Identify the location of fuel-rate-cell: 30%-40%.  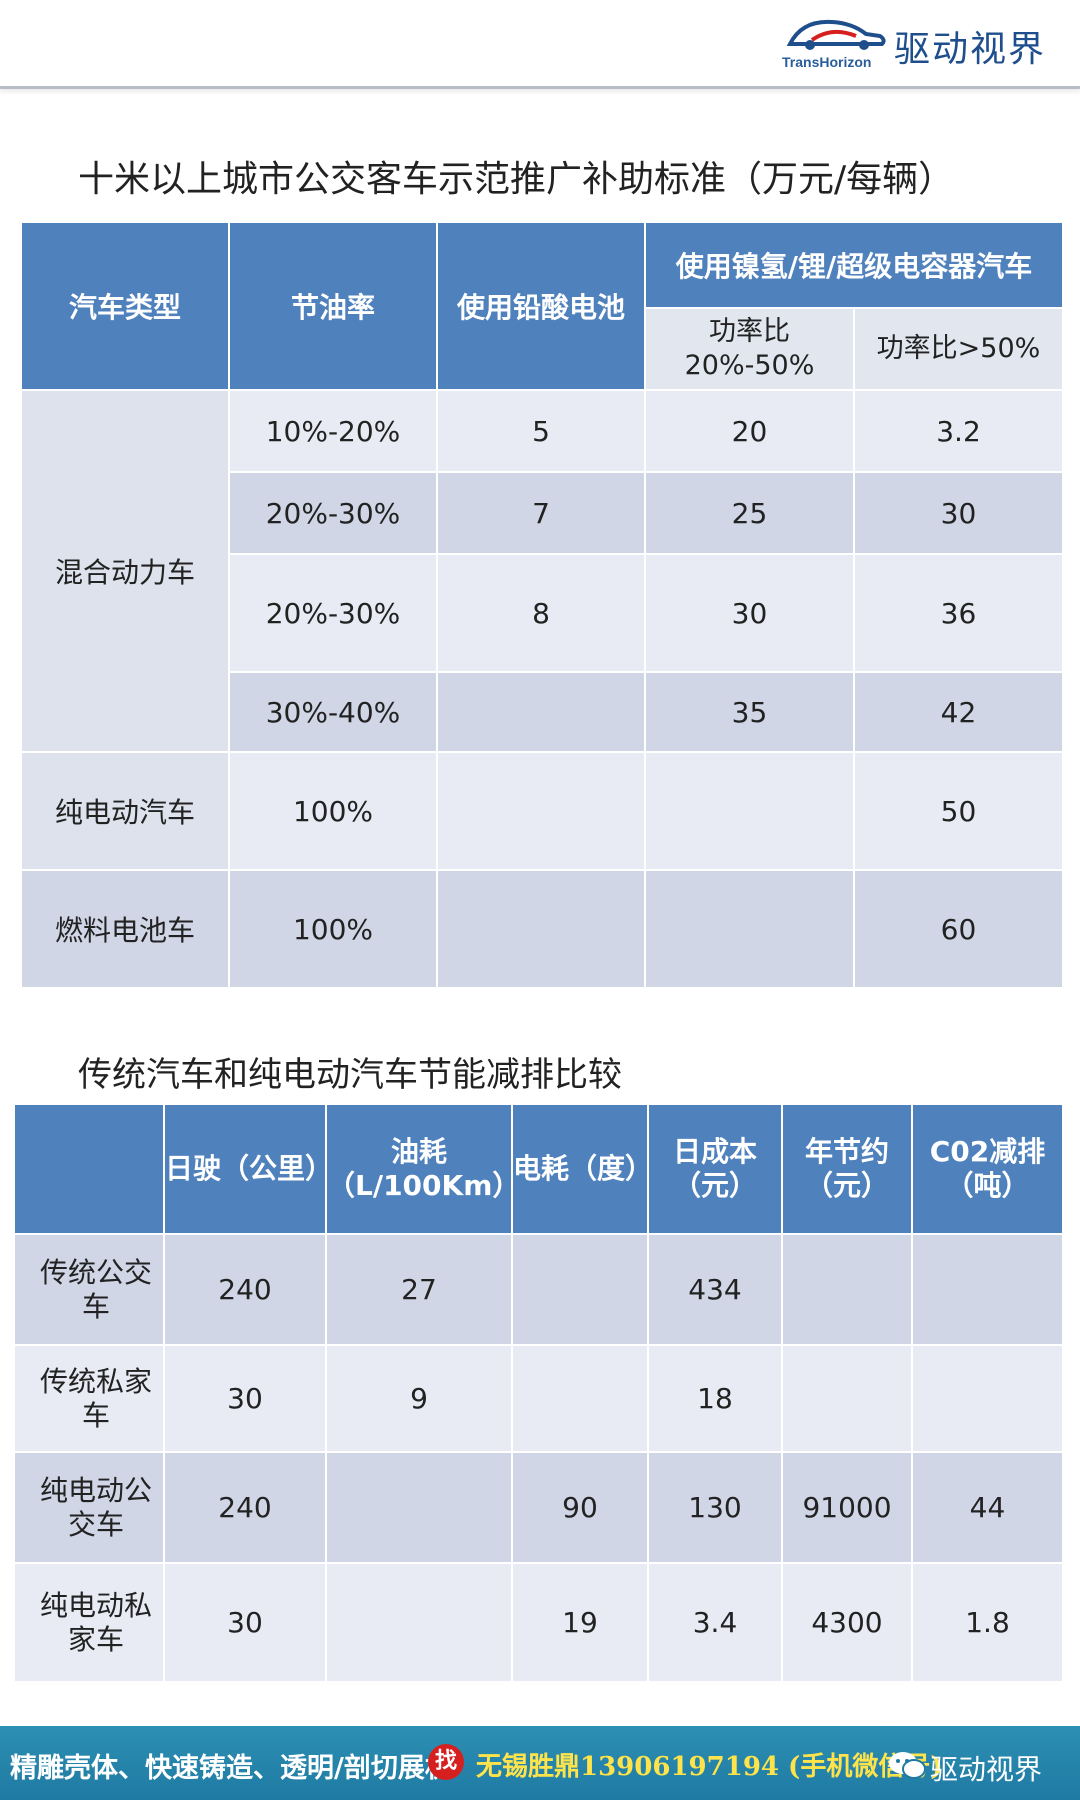
(333, 712).